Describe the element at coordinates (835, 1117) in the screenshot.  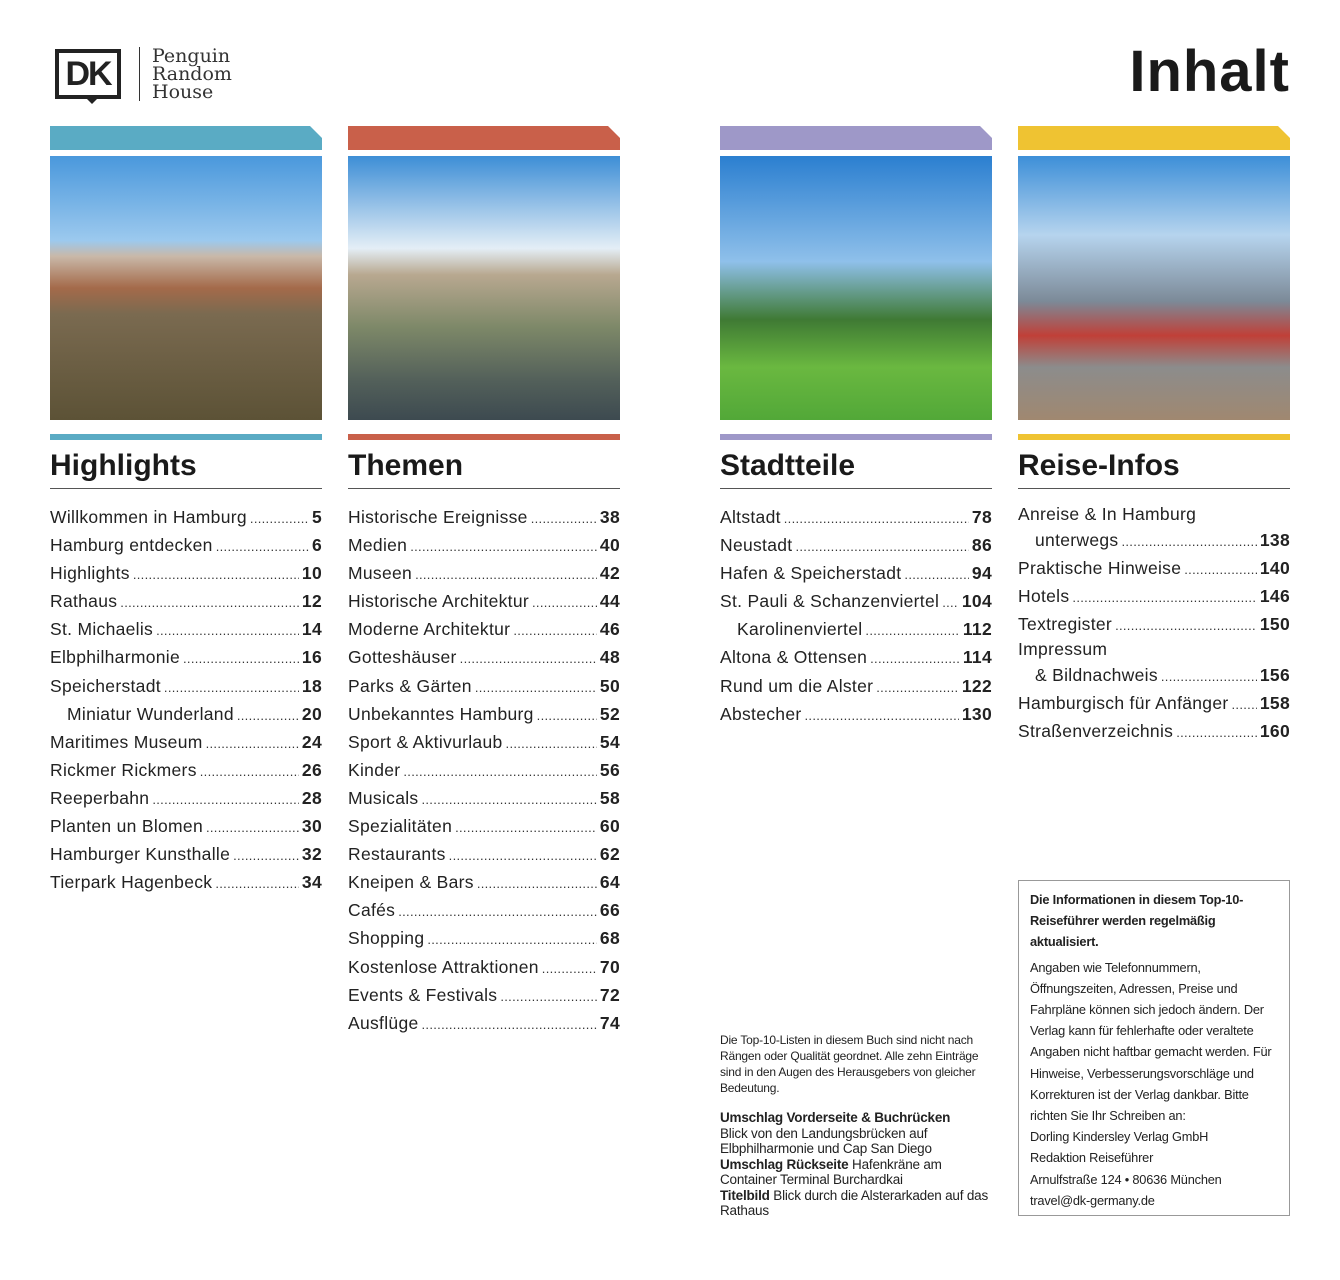
I see `credit-label: Umschlag Vorderseite & Buchrücken` at that location.